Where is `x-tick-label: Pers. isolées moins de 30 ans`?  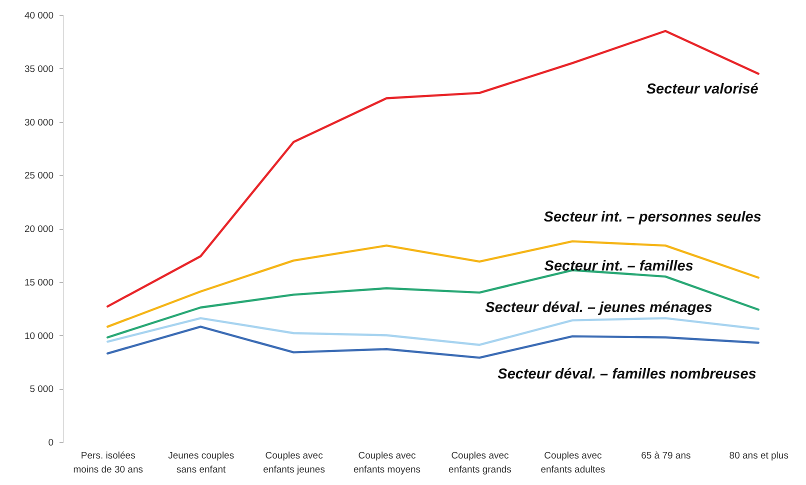
x-tick-label: Pers. isolées moins de 30 ans is located at coordinates (108, 463).